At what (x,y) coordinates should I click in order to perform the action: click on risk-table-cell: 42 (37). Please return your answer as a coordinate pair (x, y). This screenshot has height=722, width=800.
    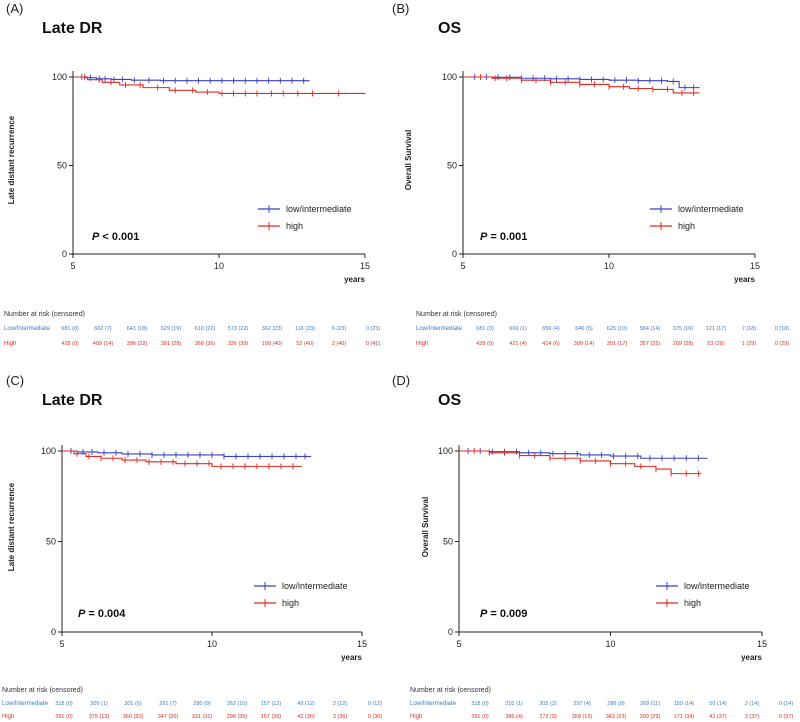
    Looking at the image, I should click on (718, 717).